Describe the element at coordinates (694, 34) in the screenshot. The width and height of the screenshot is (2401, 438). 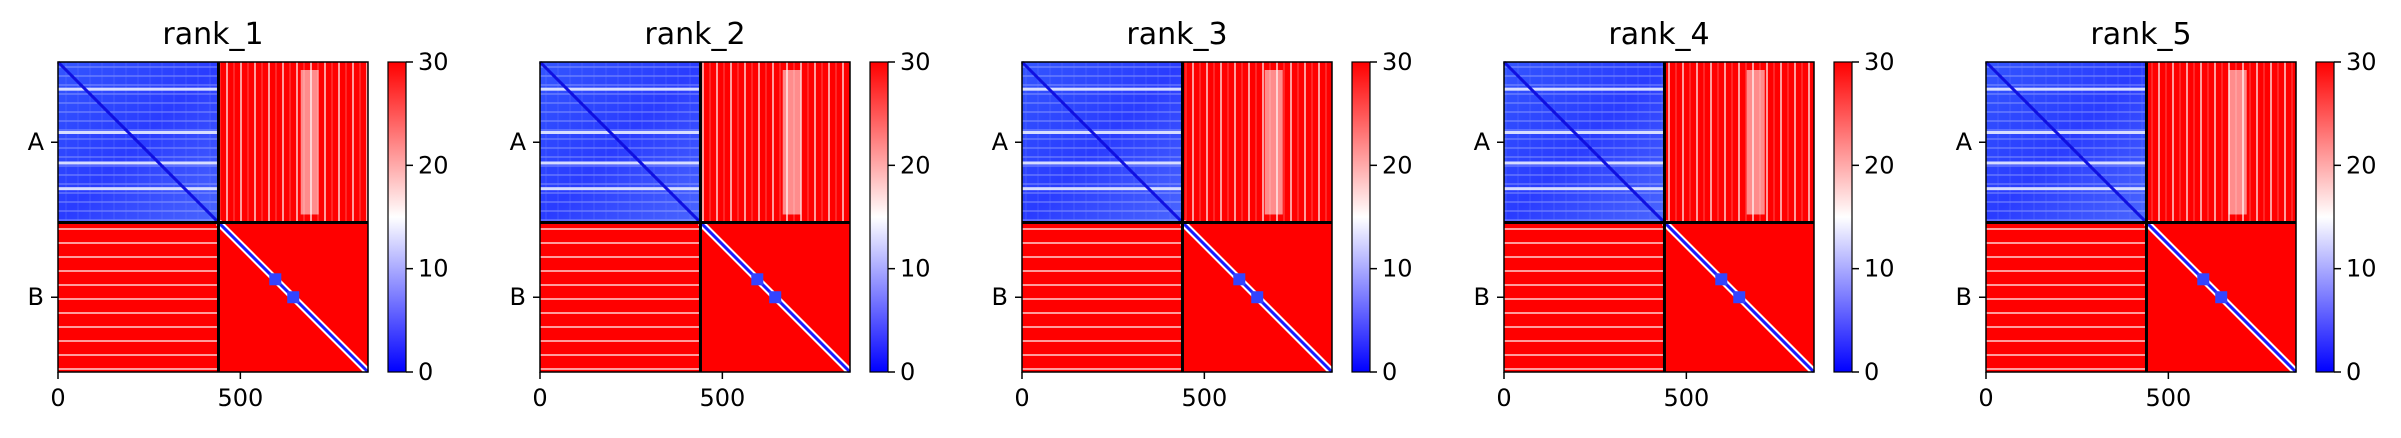
I see `panel-title: rank_2` at that location.